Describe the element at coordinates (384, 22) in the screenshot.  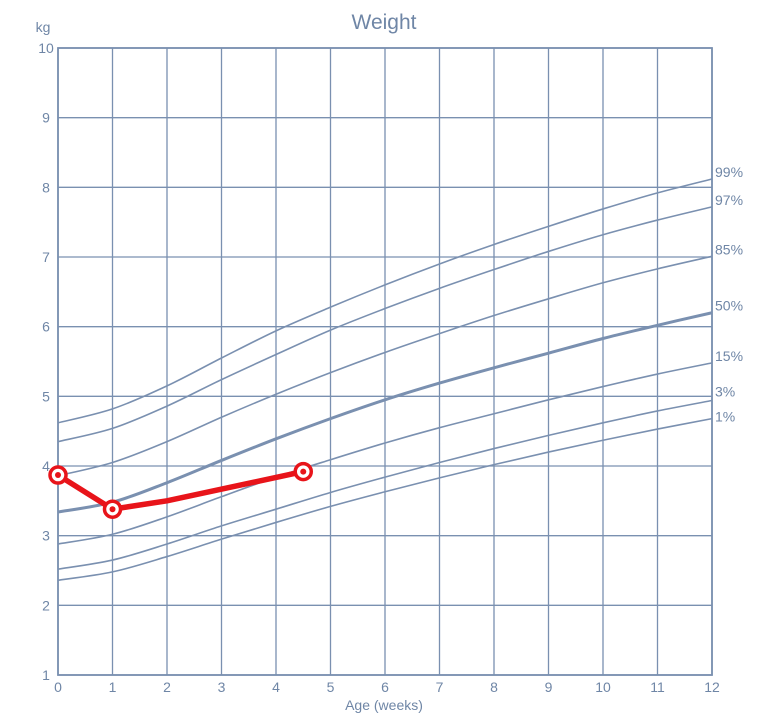
I see `chart-title: Weight` at that location.